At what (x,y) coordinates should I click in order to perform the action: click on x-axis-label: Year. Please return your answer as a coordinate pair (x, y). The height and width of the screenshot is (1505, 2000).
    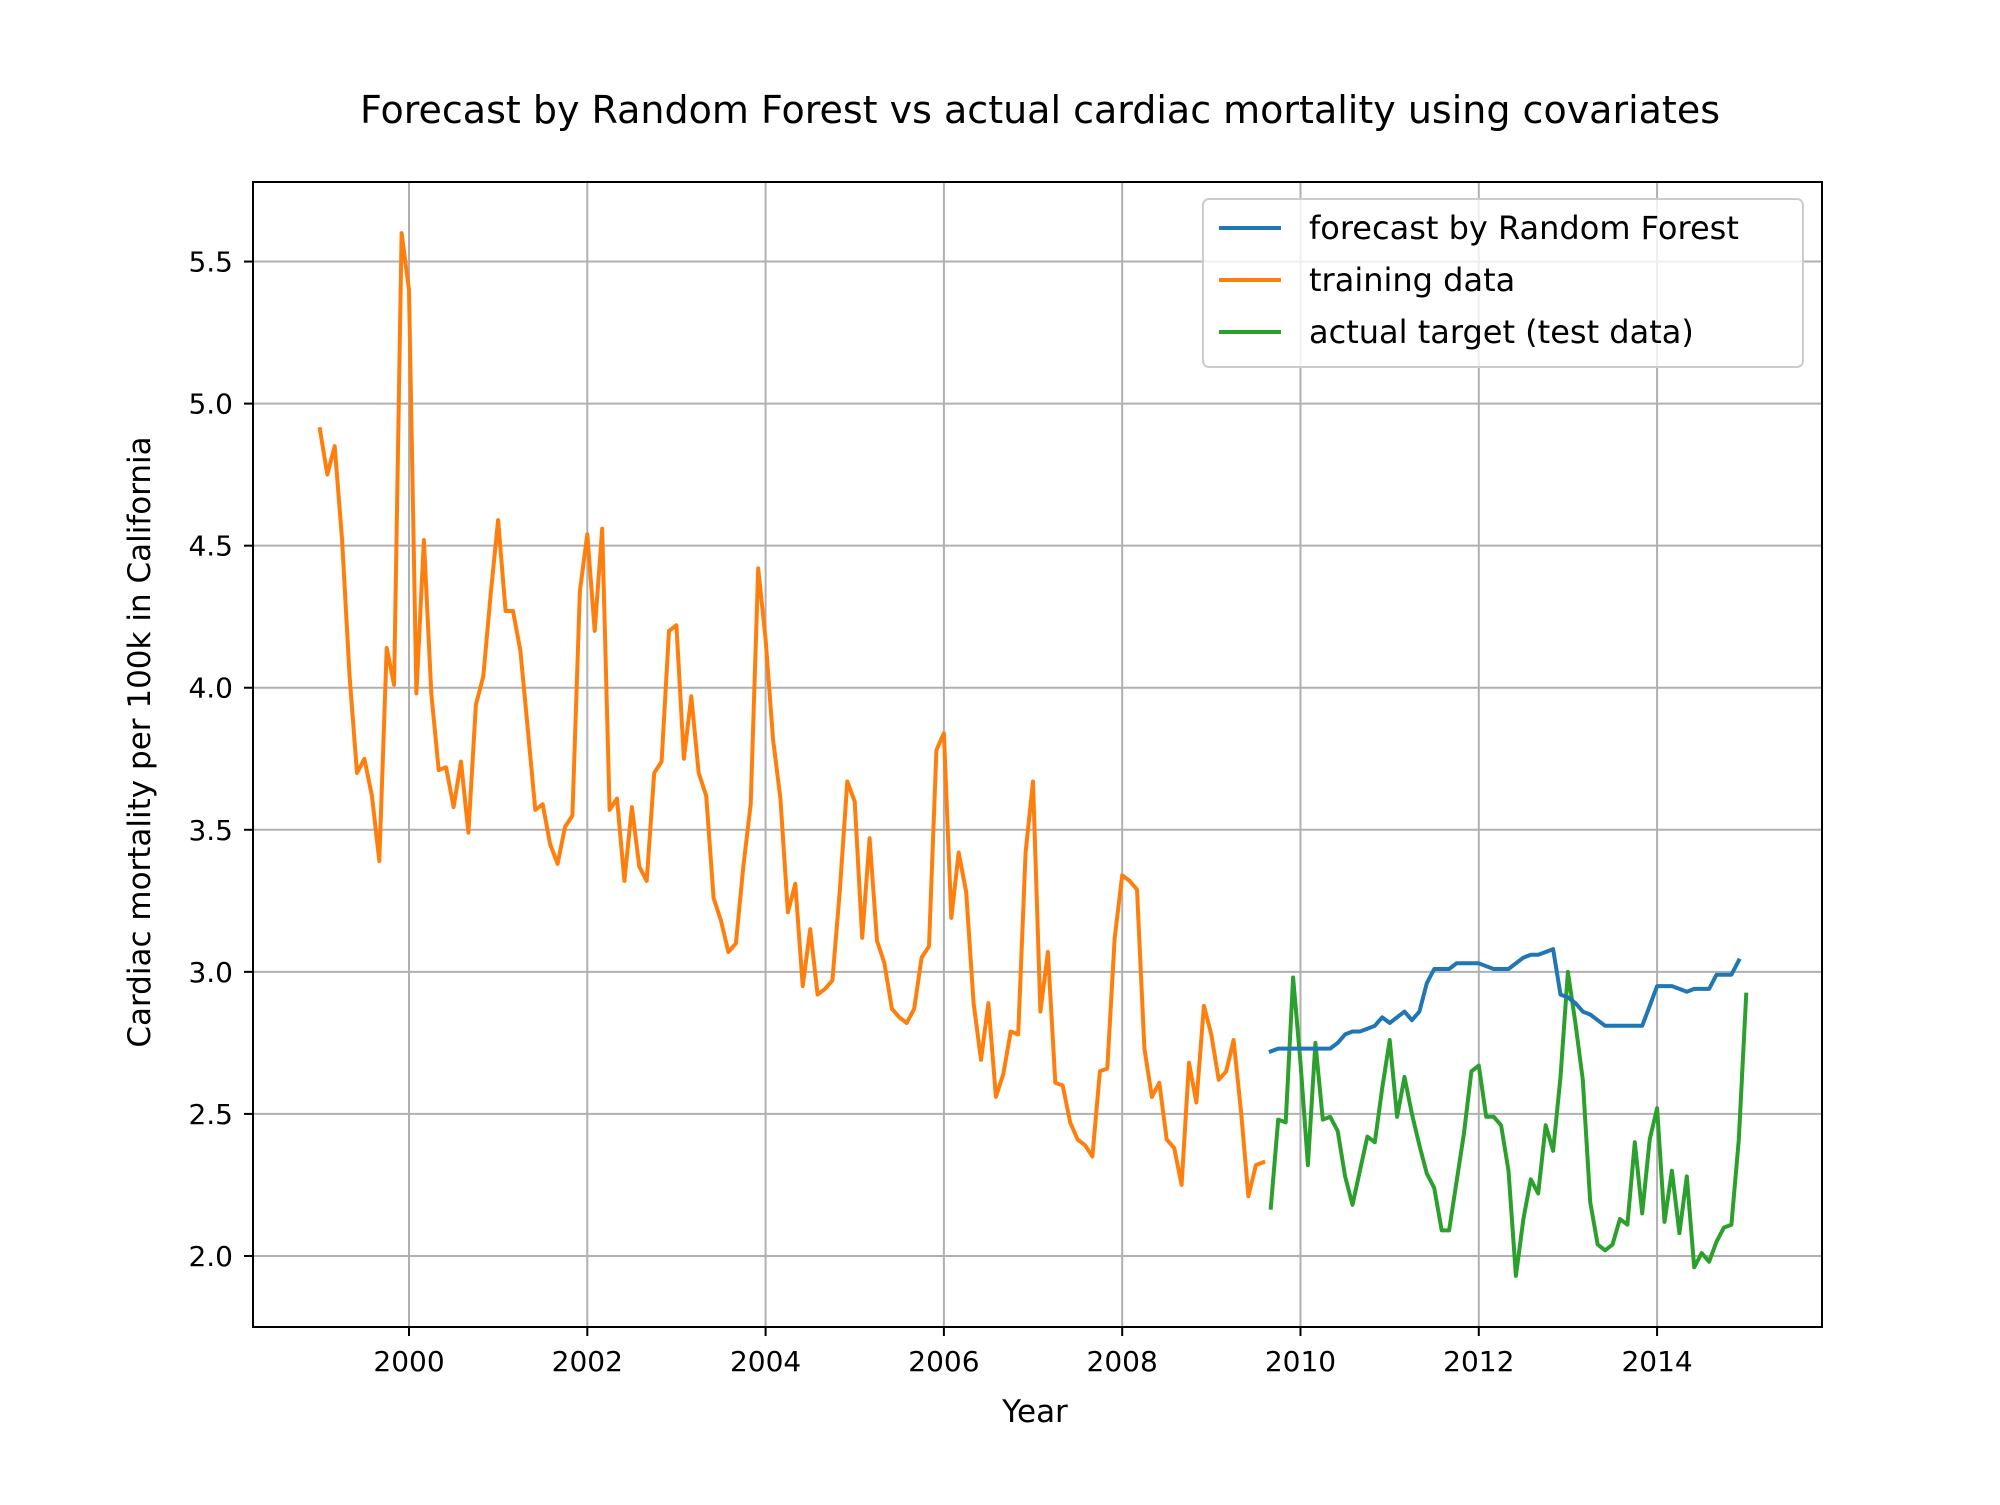
    Looking at the image, I should click on (1034, 1412).